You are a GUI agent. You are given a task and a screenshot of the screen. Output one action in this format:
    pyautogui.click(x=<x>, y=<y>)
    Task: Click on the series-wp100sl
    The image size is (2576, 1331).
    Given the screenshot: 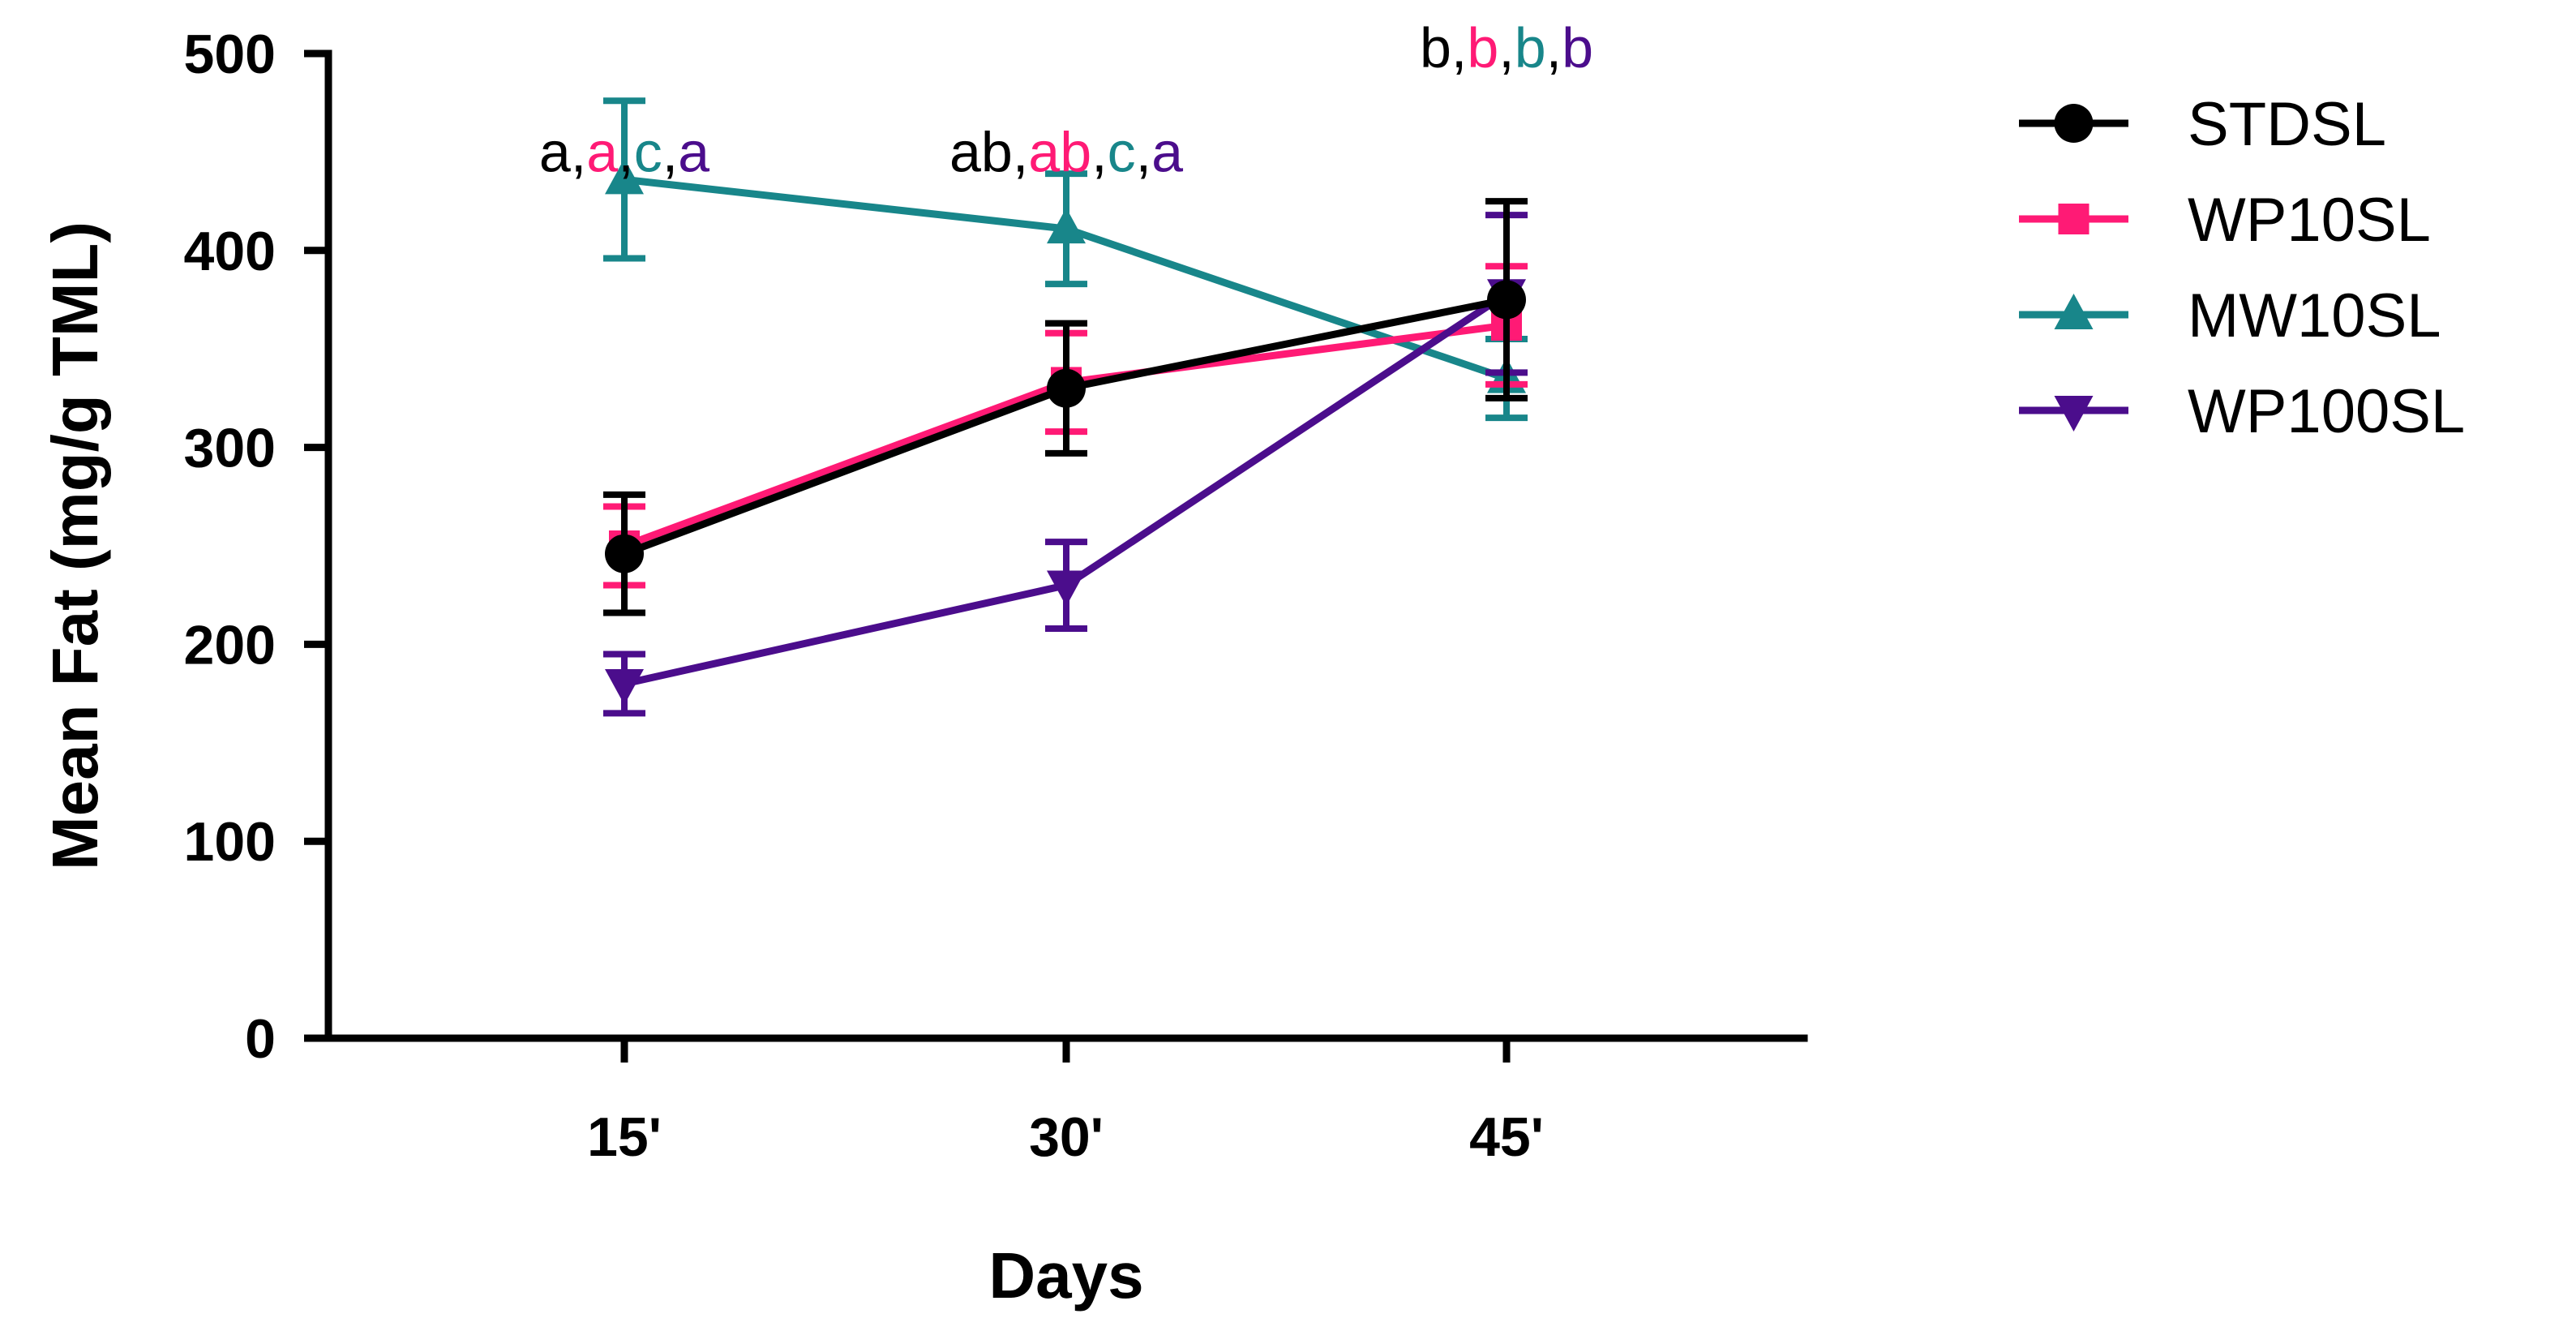 What is the action you would take?
    pyautogui.click(x=1065, y=464)
    